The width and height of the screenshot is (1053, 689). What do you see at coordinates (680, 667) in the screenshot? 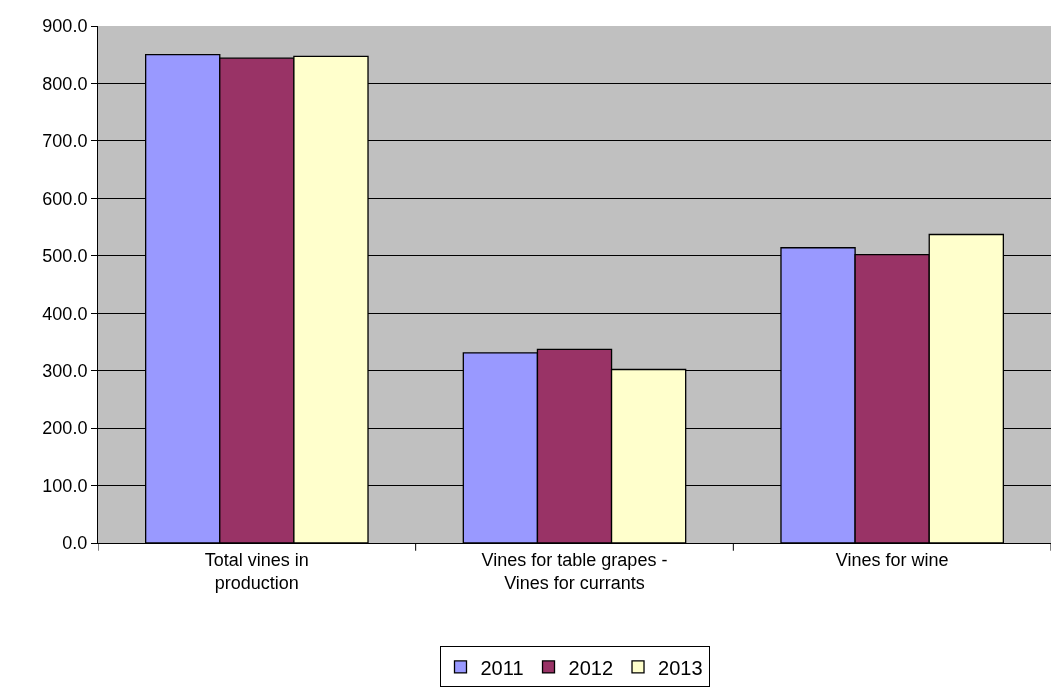
I see `legend-label: 2013` at bounding box center [680, 667].